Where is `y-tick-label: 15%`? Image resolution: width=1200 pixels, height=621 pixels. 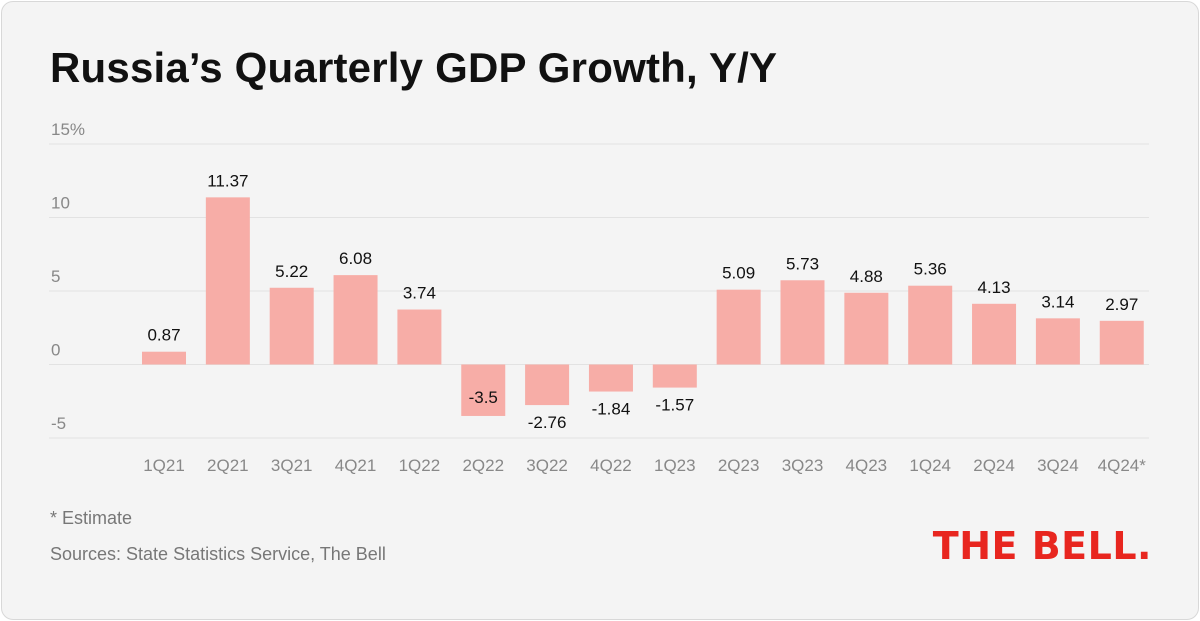 y-tick-label: 15% is located at coordinates (68, 129).